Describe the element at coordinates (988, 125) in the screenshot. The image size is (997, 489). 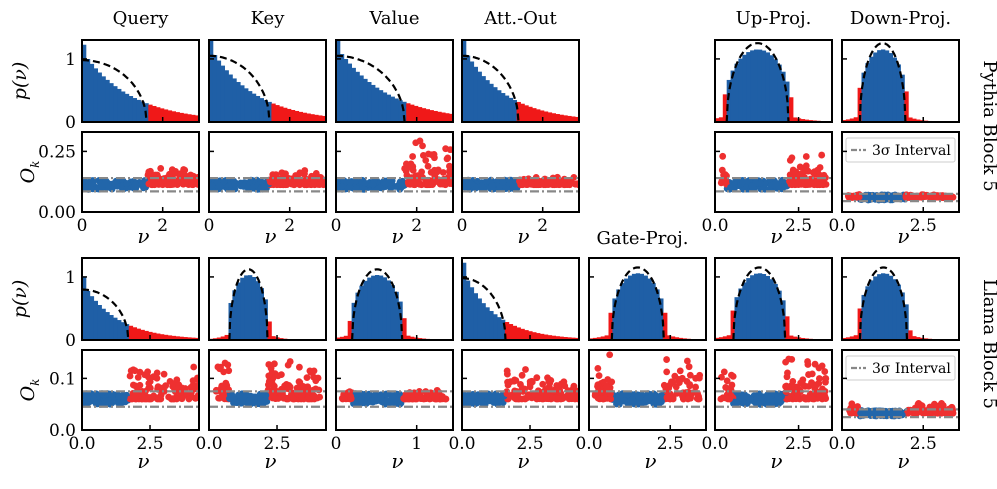
I see `model-label: Pythia Block 5` at that location.